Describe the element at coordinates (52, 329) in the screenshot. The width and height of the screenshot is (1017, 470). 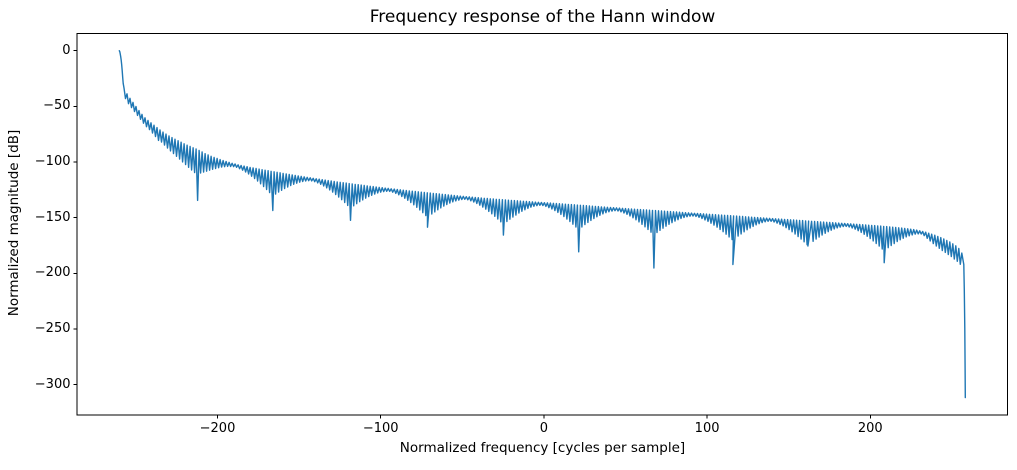
I see `y-tick-label: −250` at that location.